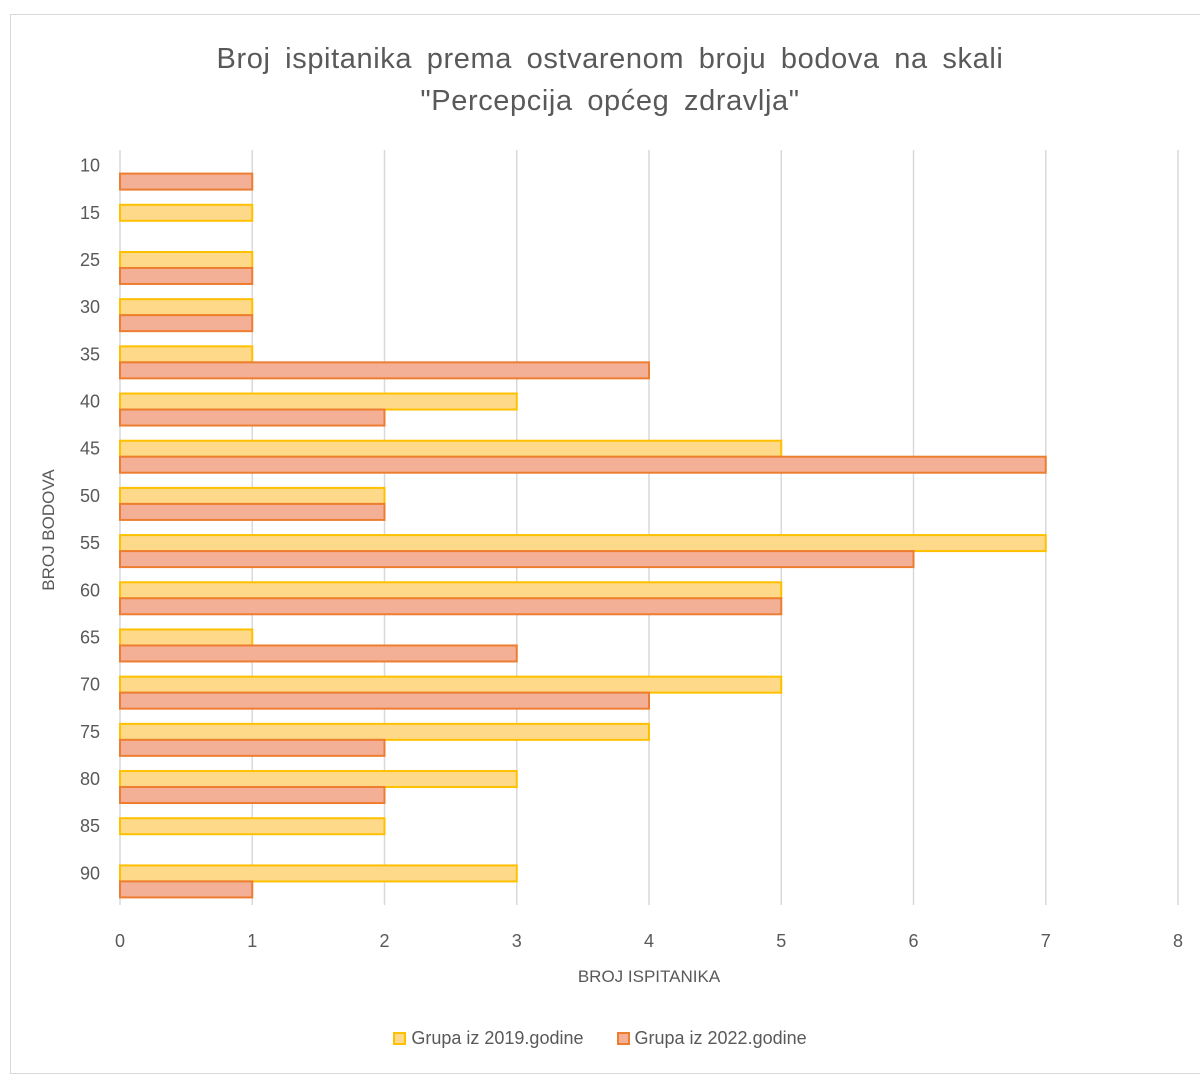 This screenshot has height=1074, width=1200. I want to click on y-tick-label: 60, so click(90, 590).